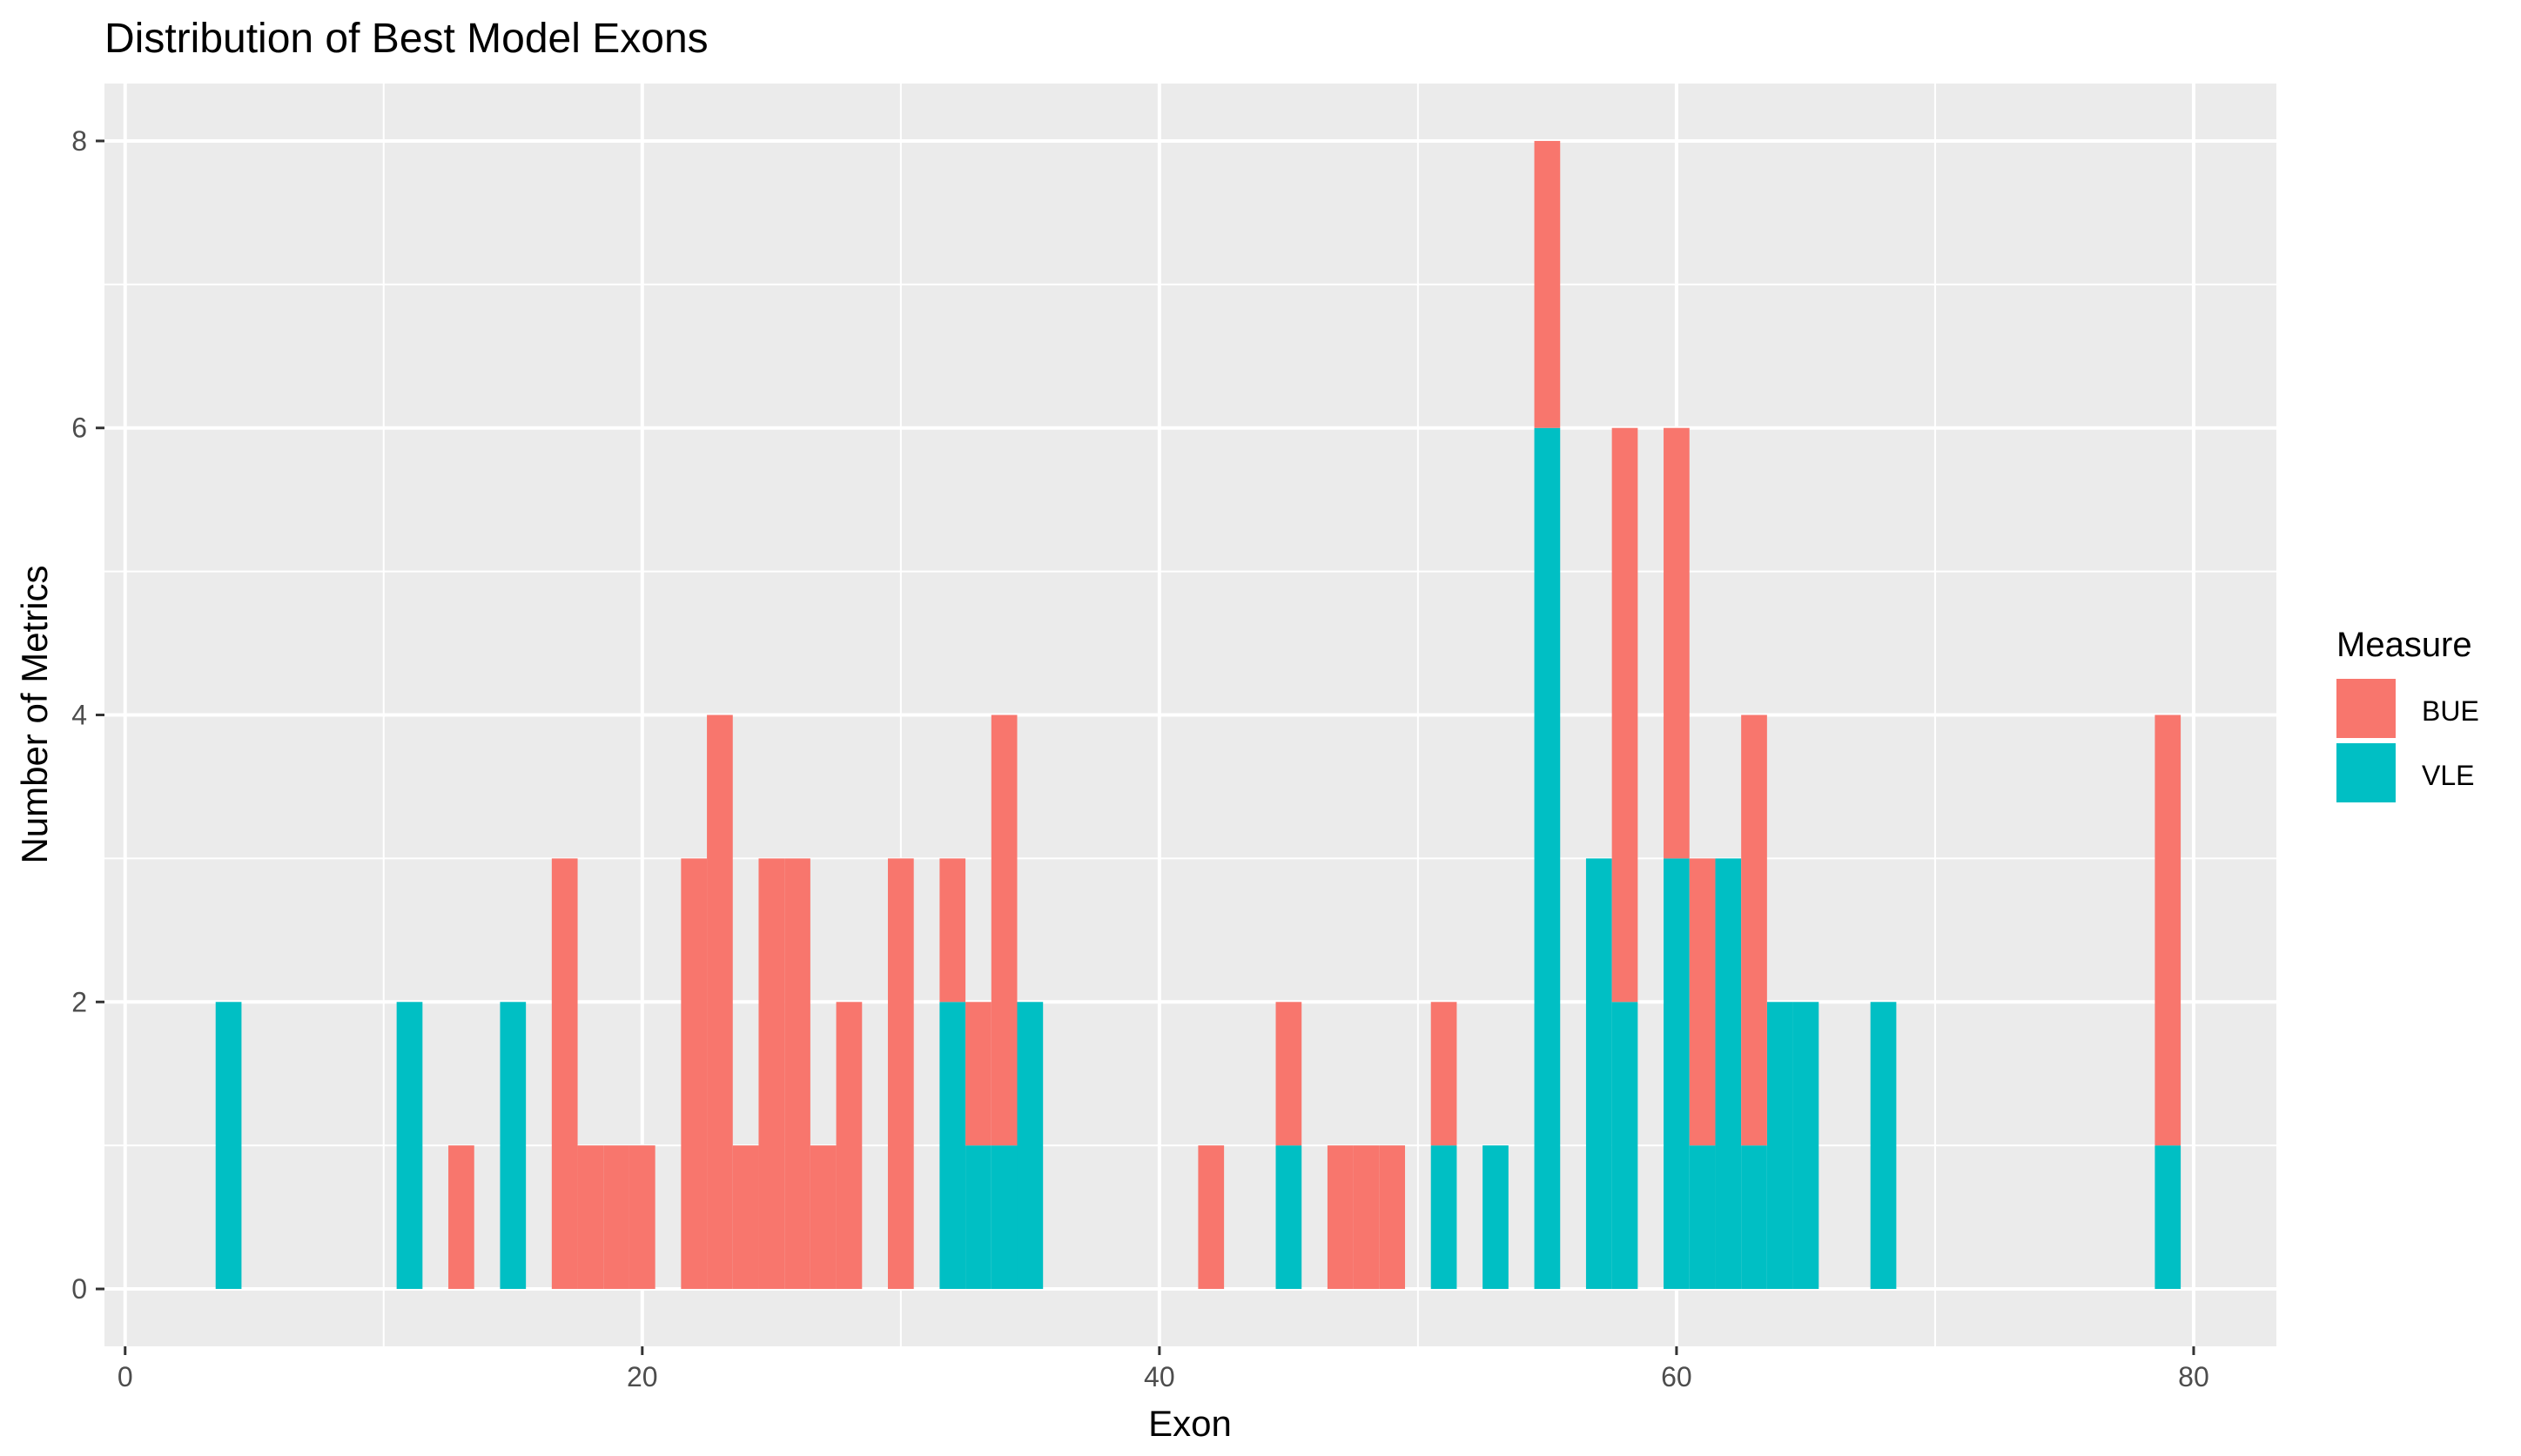 The image size is (2521, 1456). I want to click on y-tick-label: 0, so click(79, 1289).